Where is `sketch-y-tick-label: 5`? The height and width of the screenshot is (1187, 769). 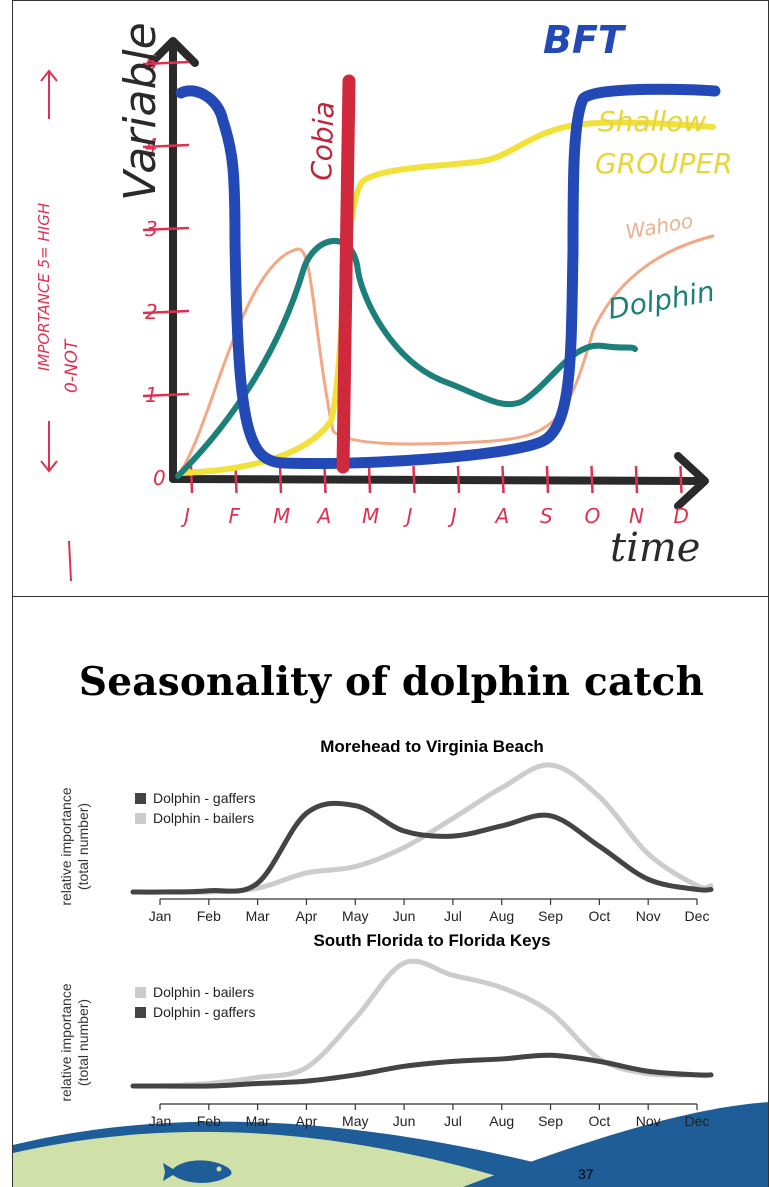
sketch-y-tick-label: 5 is located at coordinates (151, 63).